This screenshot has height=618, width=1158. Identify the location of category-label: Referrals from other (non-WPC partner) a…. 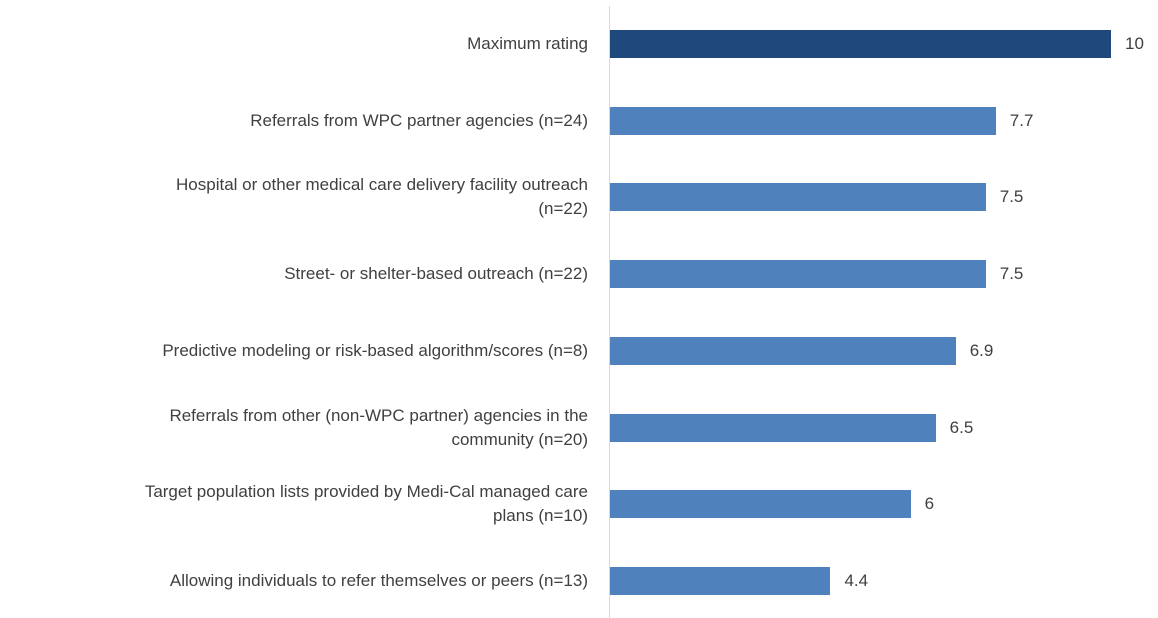
(378, 427).